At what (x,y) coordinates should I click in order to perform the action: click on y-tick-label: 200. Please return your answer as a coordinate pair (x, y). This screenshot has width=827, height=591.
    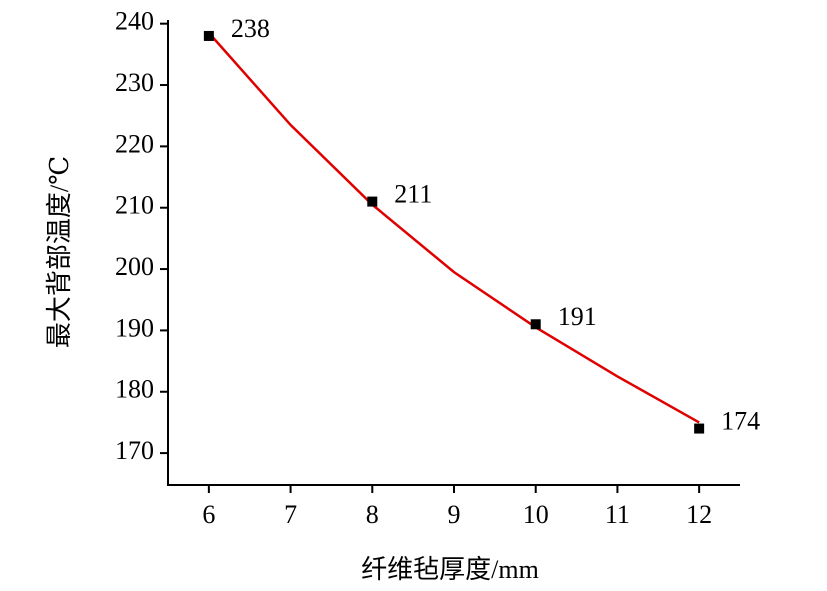
    Looking at the image, I should click on (134, 266).